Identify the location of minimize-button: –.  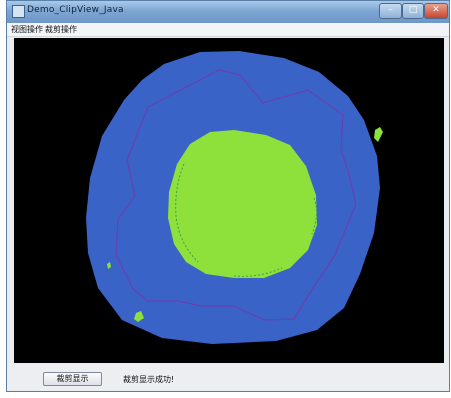
(390, 11).